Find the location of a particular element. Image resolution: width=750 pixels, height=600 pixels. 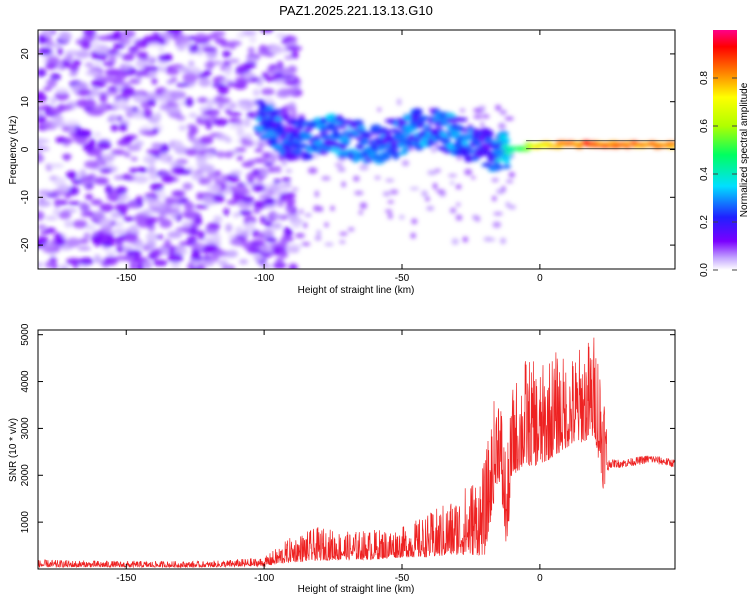

x-tick-label: -150 is located at coordinates (126, 278).